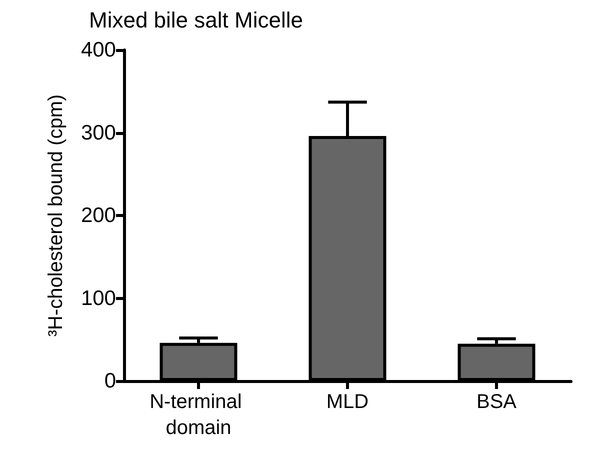 The width and height of the screenshot is (601, 463). What do you see at coordinates (347, 402) in the screenshot?
I see `x-tick-label: MLD` at bounding box center [347, 402].